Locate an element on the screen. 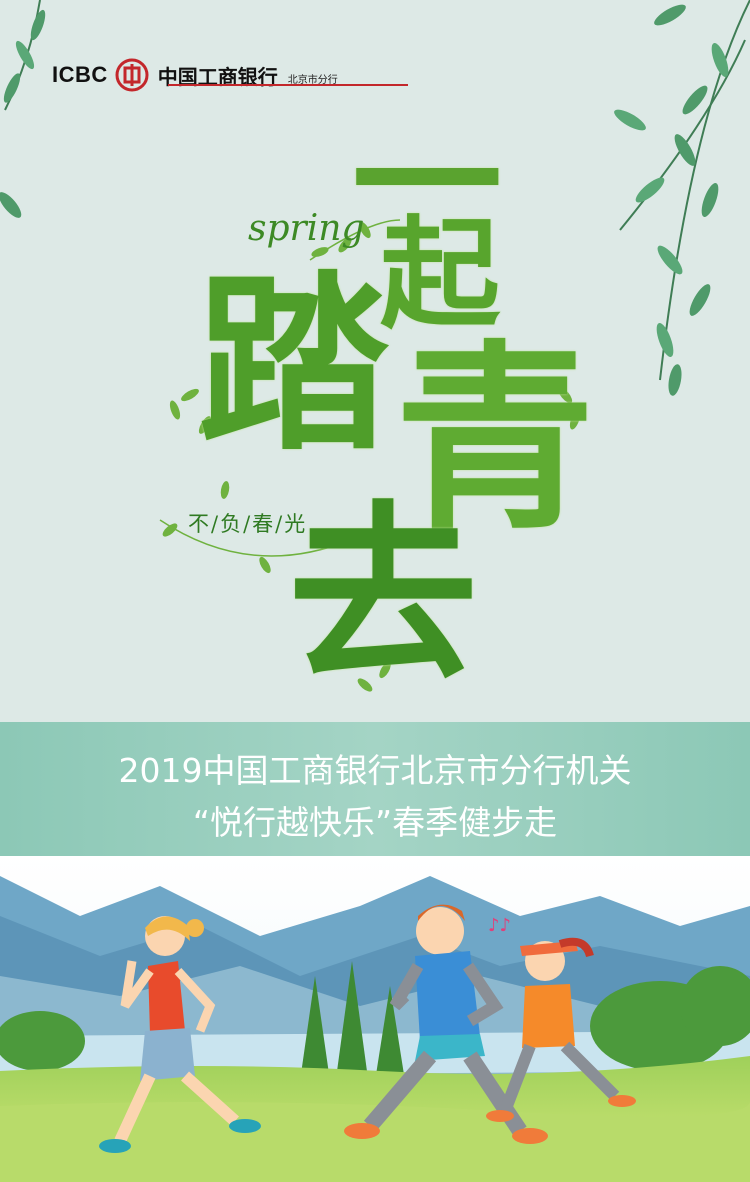  title-char-3: 踏 is located at coordinates (293, 364).